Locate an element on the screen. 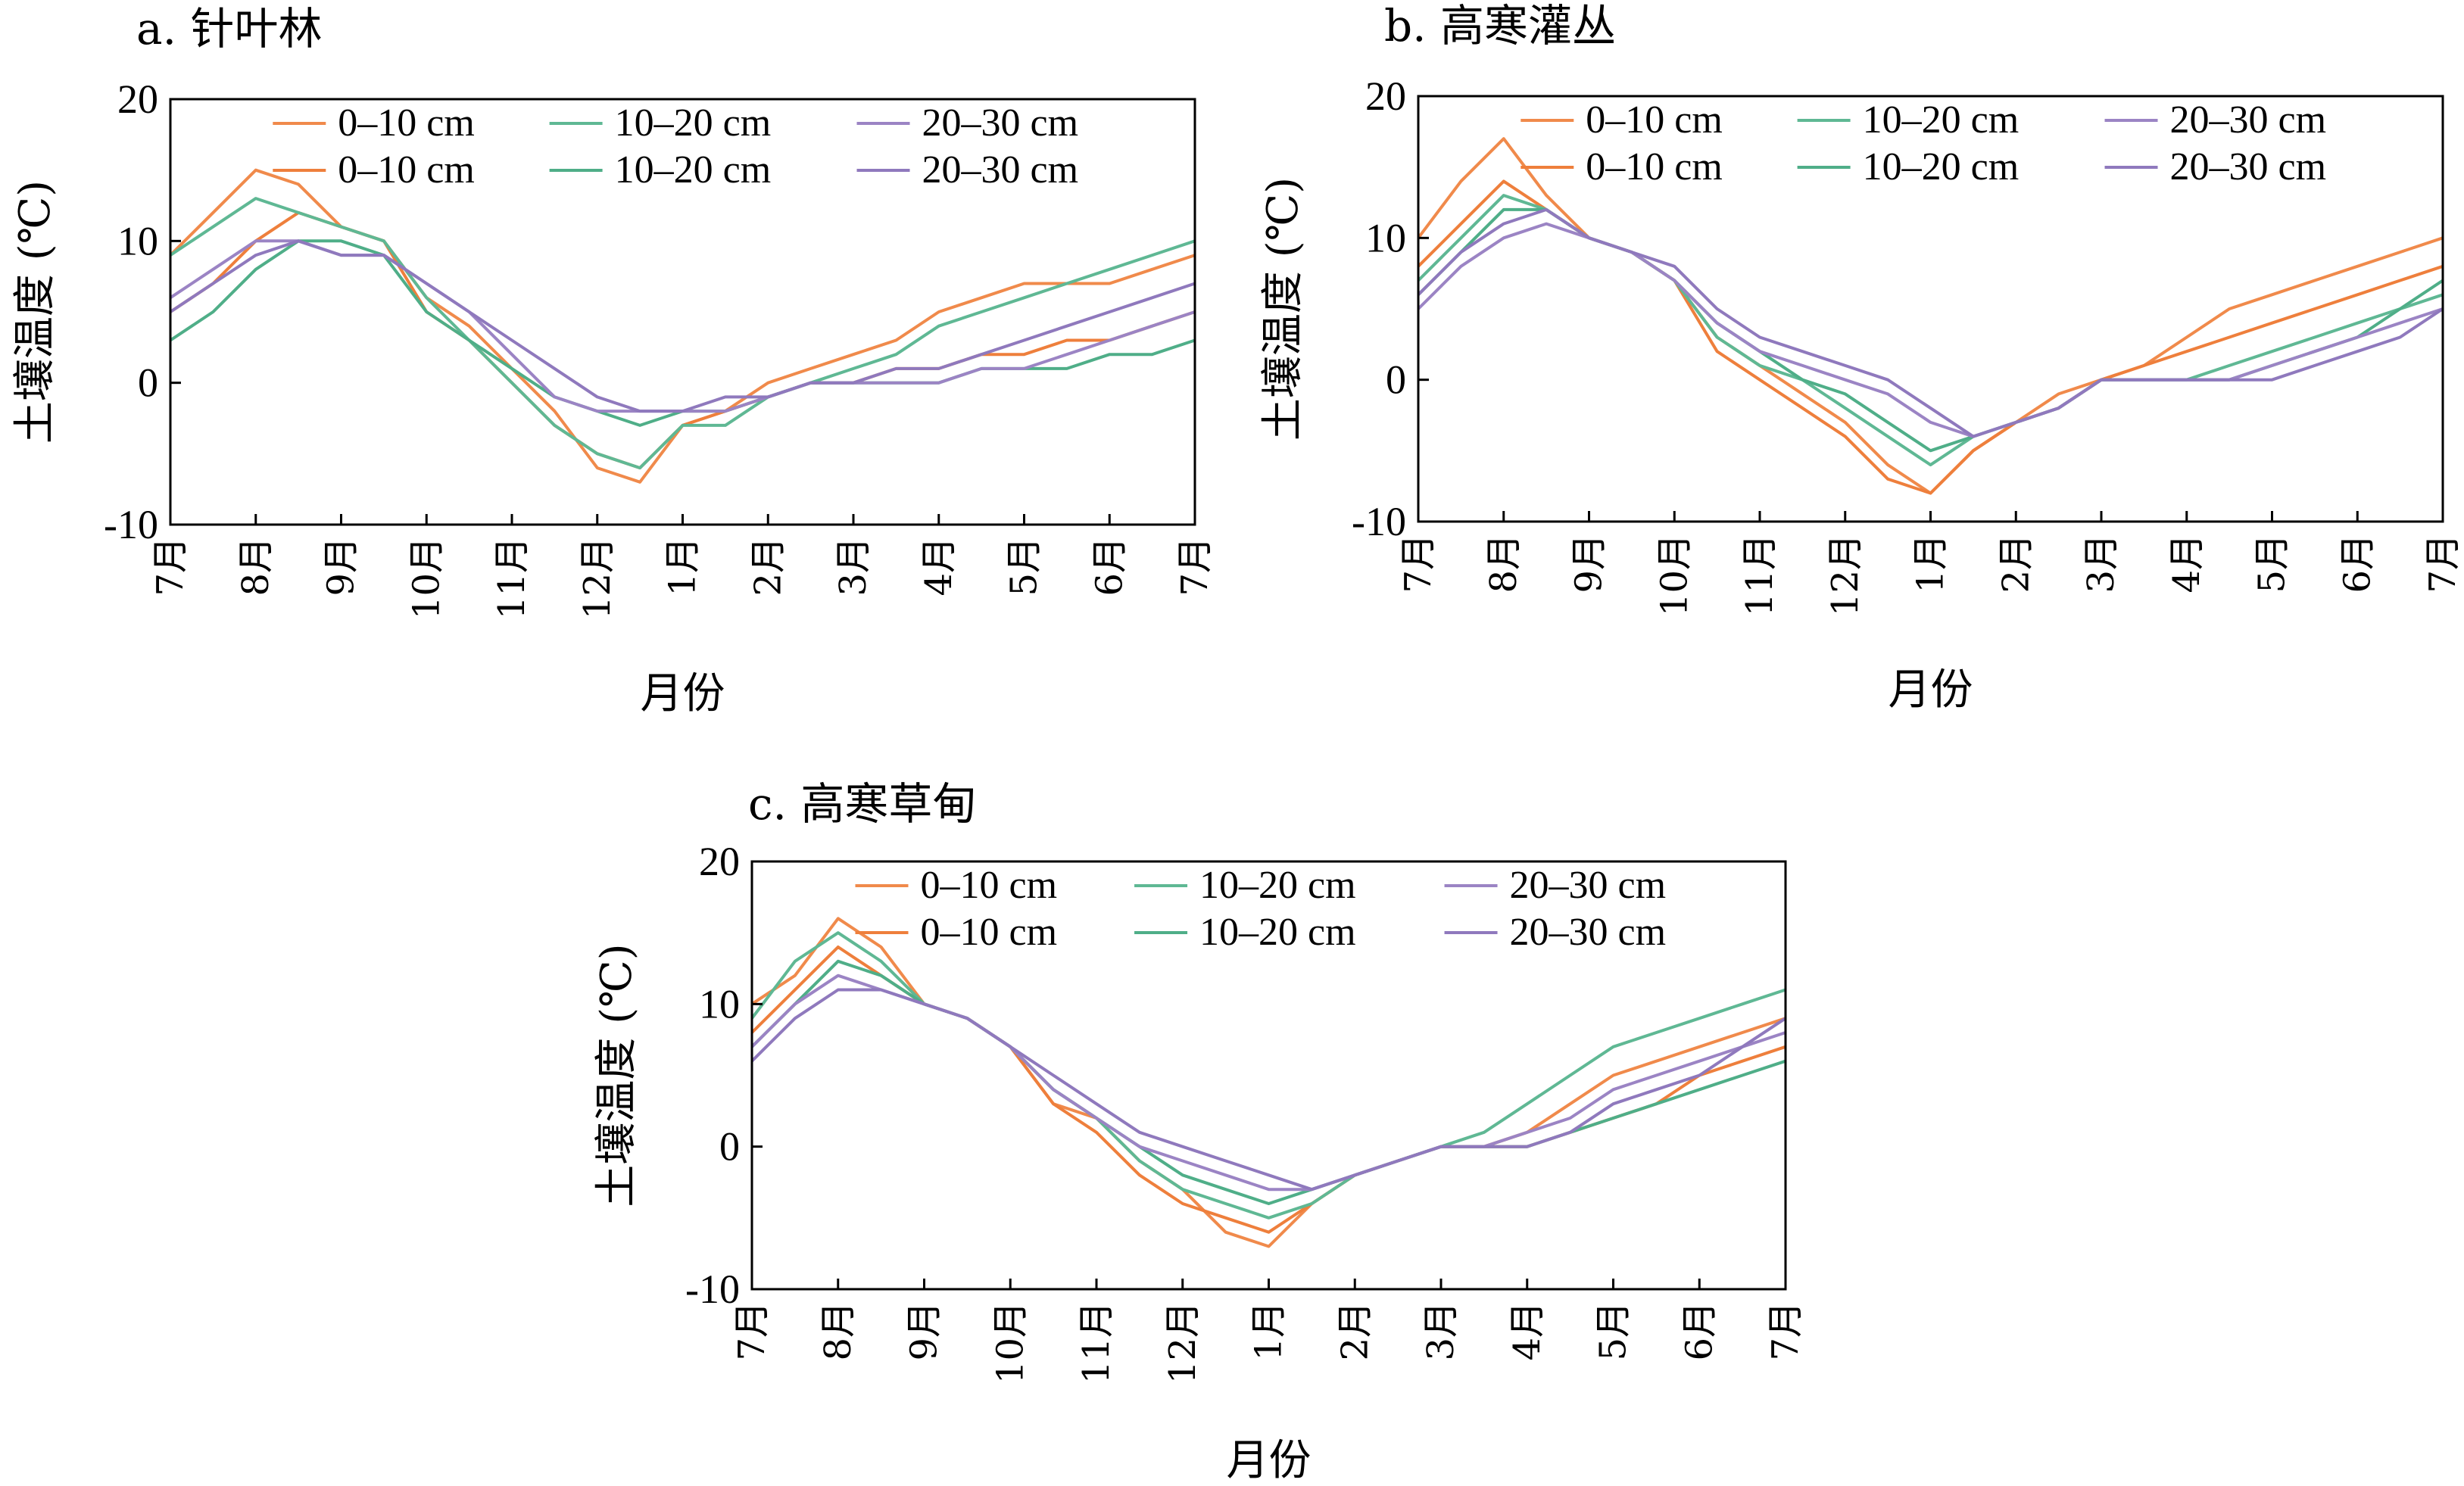 The width and height of the screenshot is (2464, 1486). panel-title: c. 高寒草甸 is located at coordinates (862, 804).